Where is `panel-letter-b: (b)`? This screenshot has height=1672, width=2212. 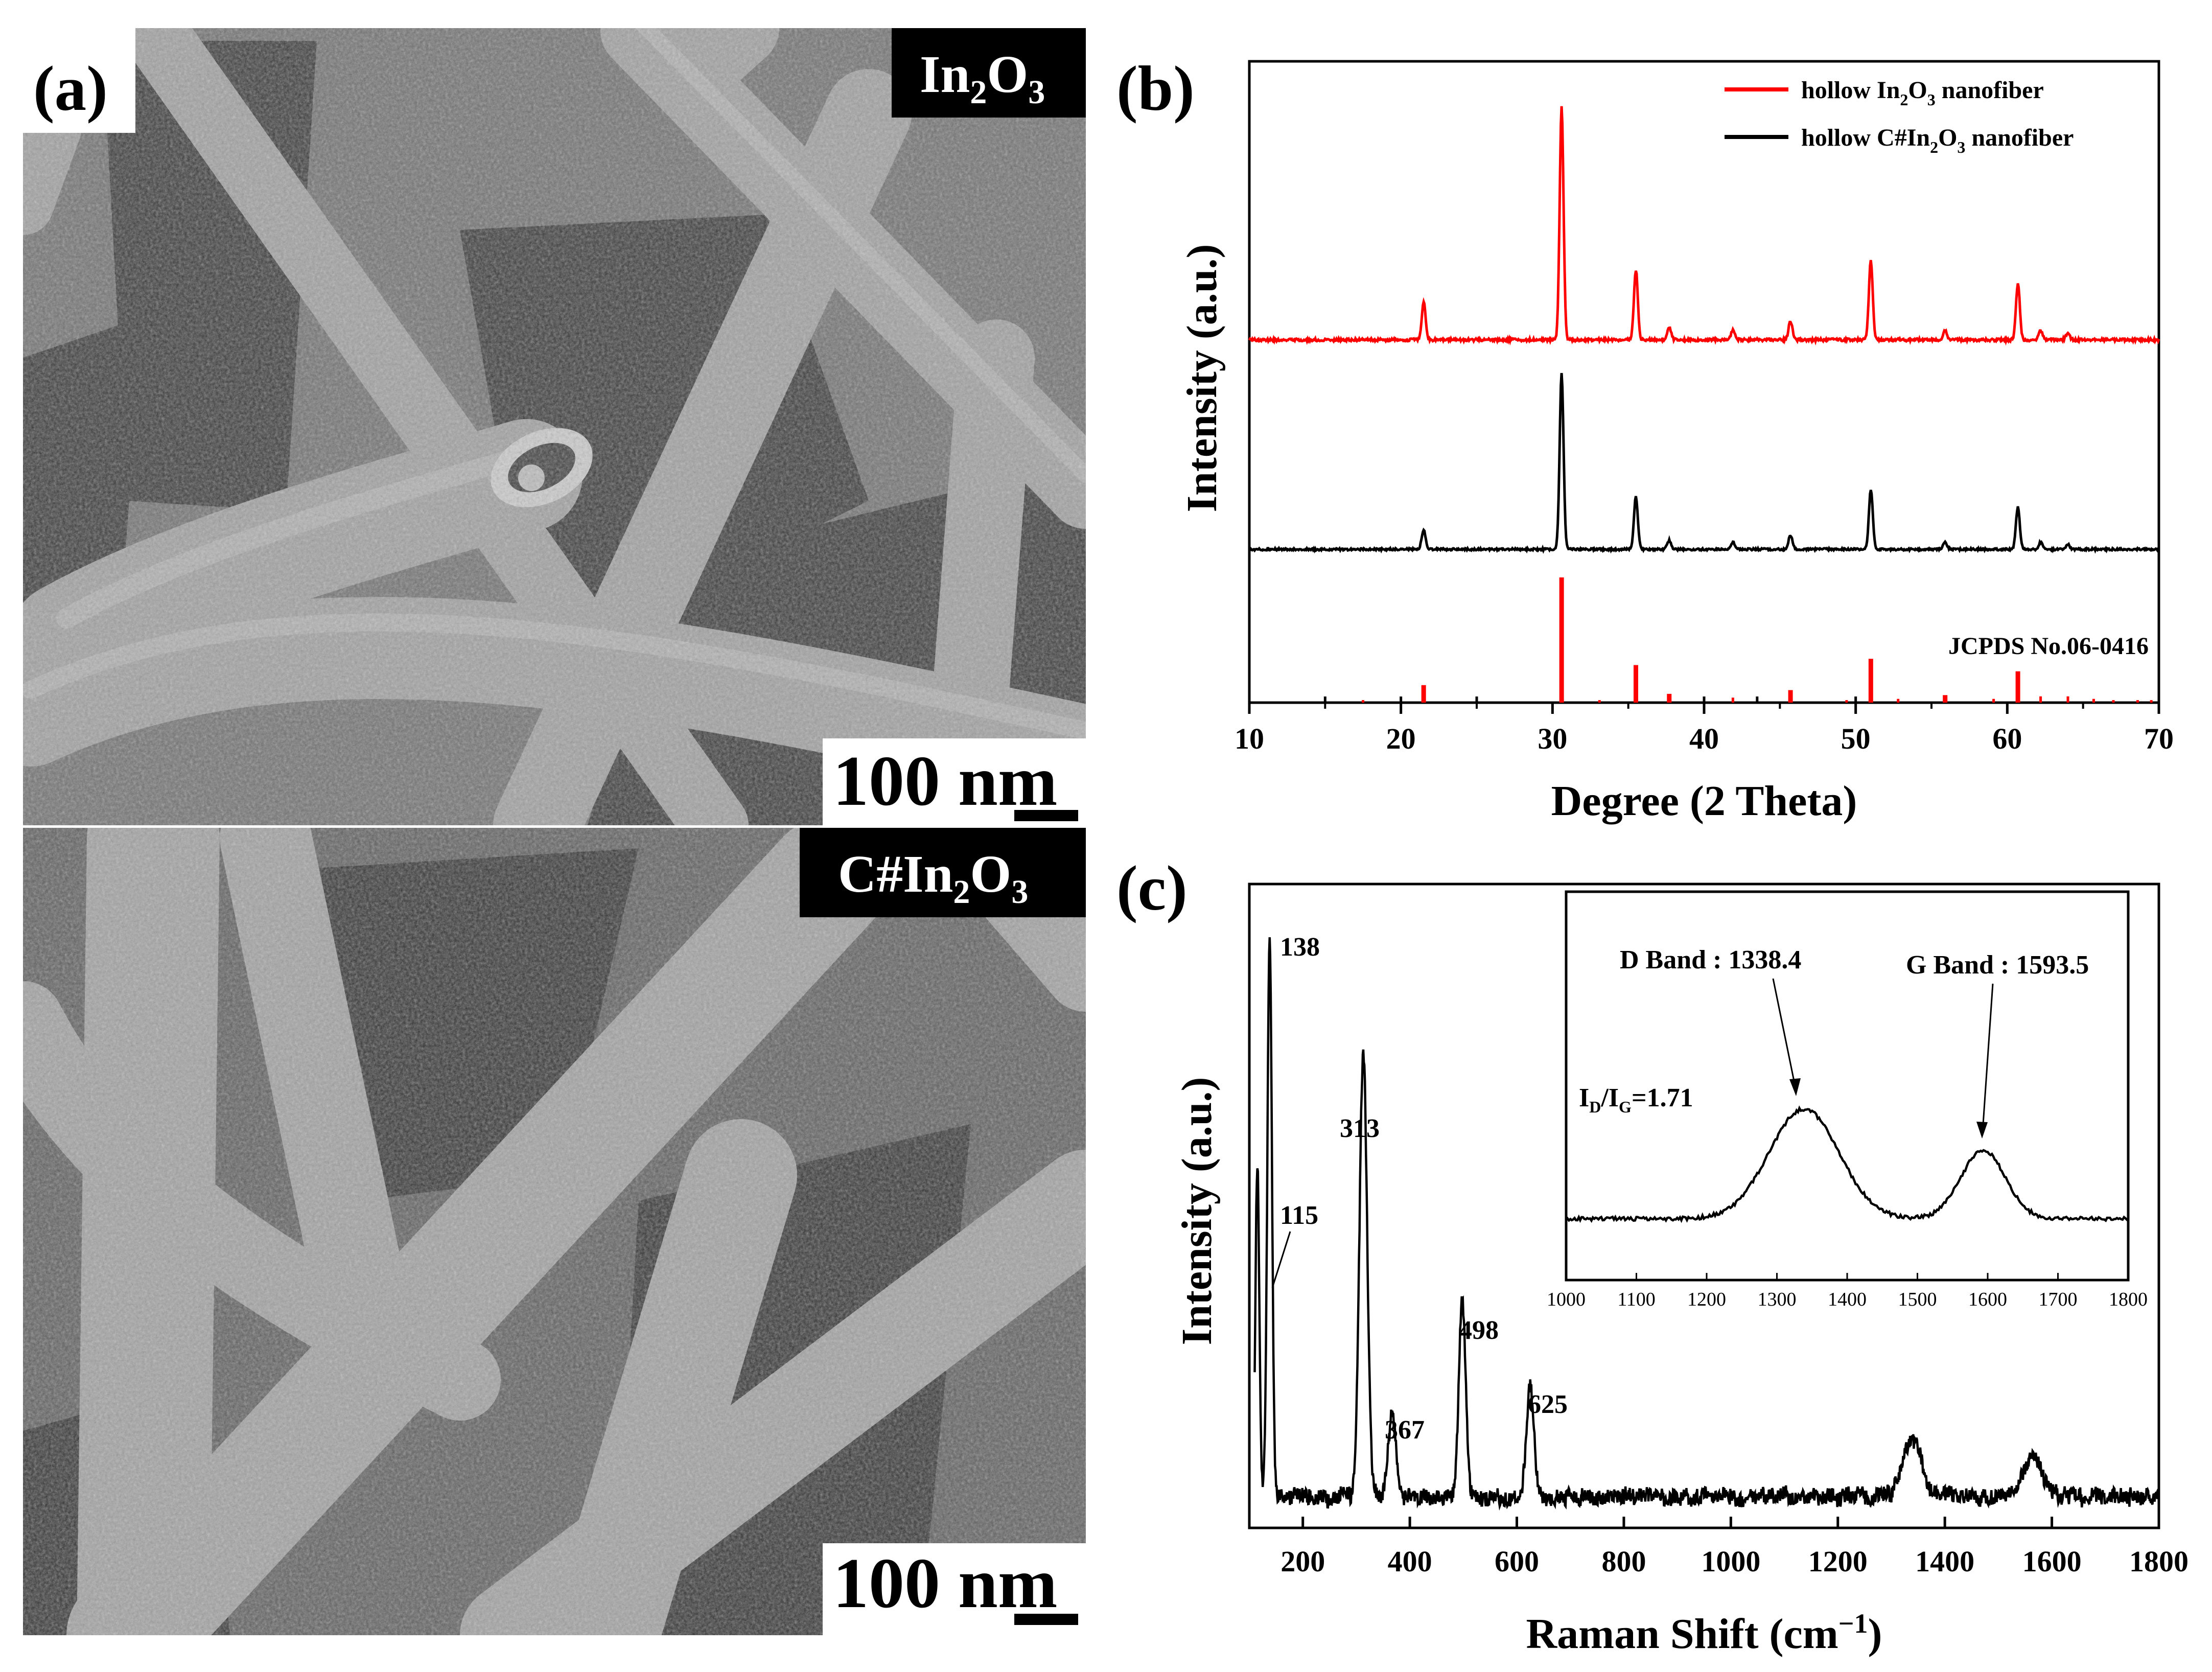 panel-letter-b: (b) is located at coordinates (1155, 89).